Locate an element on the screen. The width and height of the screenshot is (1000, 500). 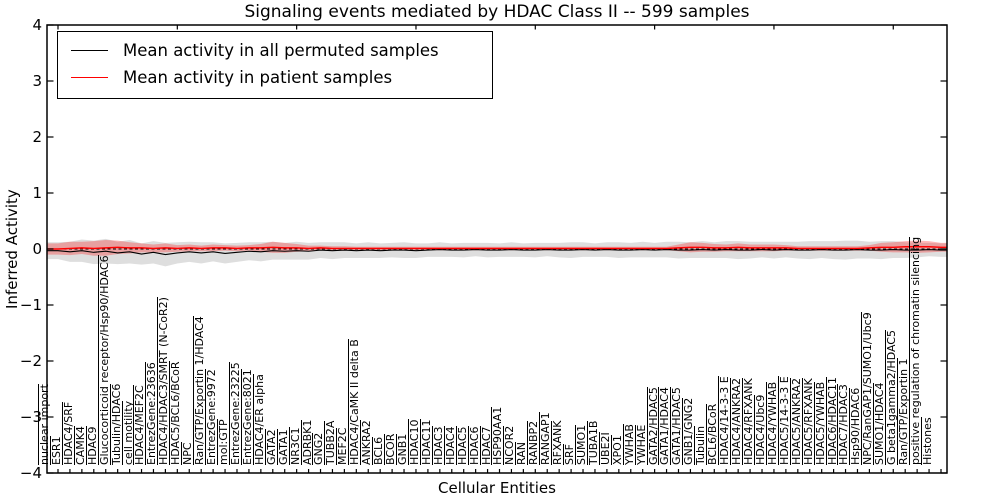
x-tick-label: Histones is located at coordinates (927, 441).